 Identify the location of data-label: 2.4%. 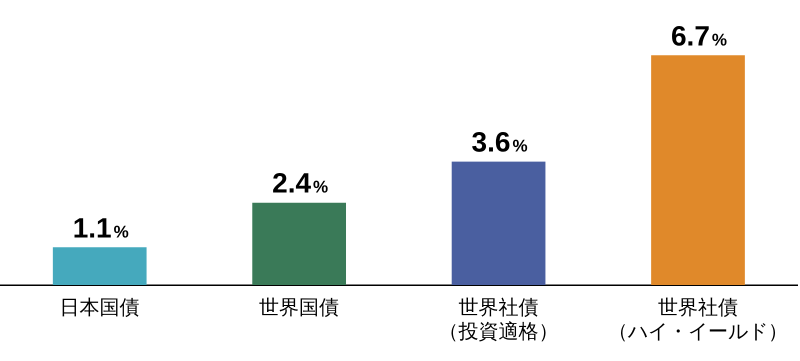
(300, 183).